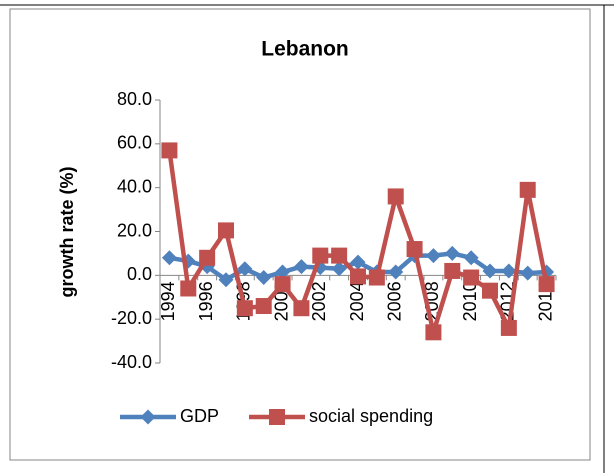  I want to click on y-tick-label: 80.0, so click(134, 99).